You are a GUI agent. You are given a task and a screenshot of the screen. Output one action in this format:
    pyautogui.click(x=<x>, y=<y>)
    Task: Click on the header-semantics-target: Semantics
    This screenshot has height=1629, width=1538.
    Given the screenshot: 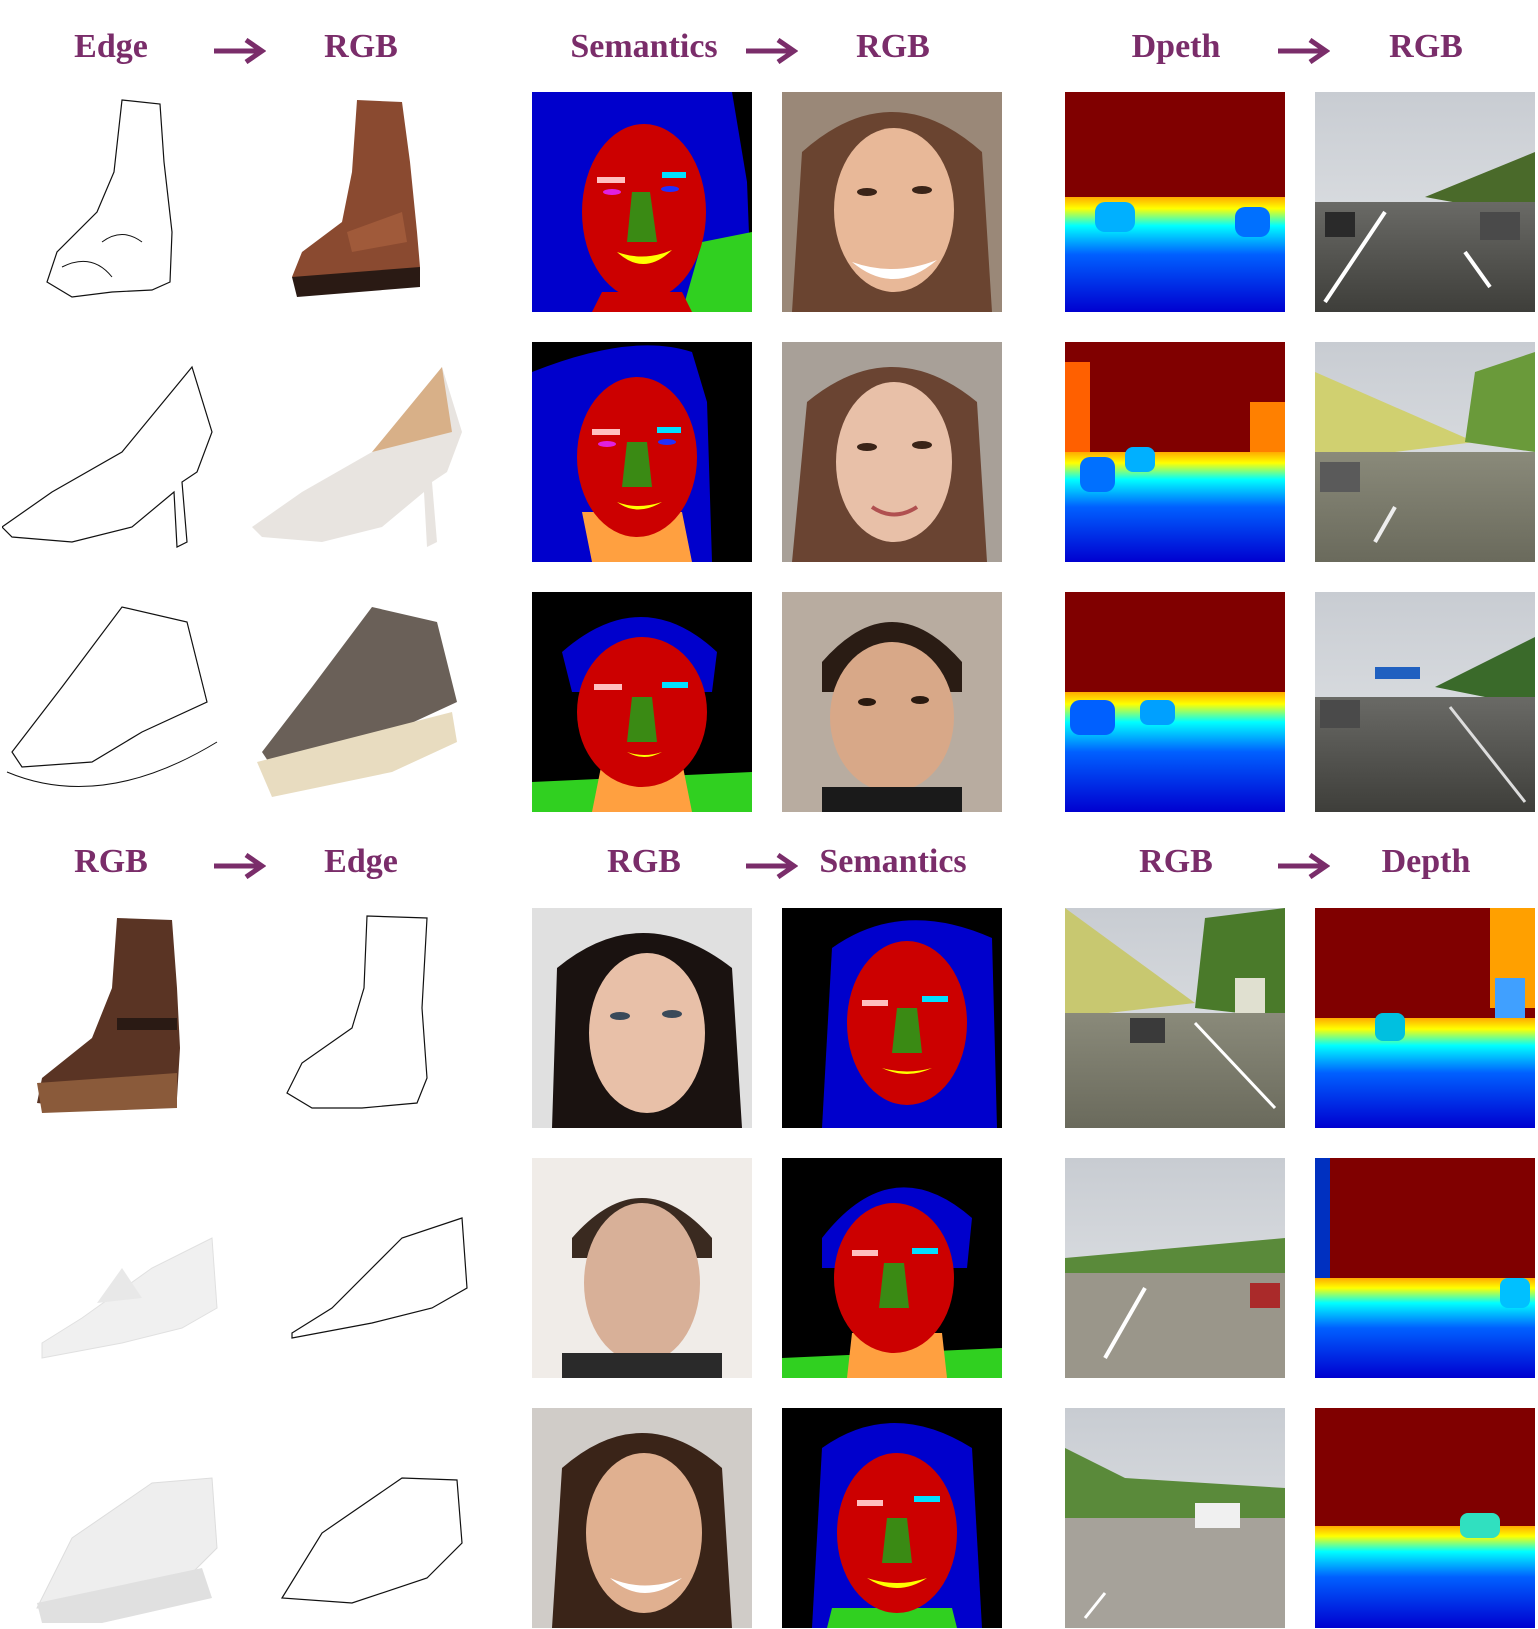 What is the action you would take?
    pyautogui.click(x=893, y=861)
    